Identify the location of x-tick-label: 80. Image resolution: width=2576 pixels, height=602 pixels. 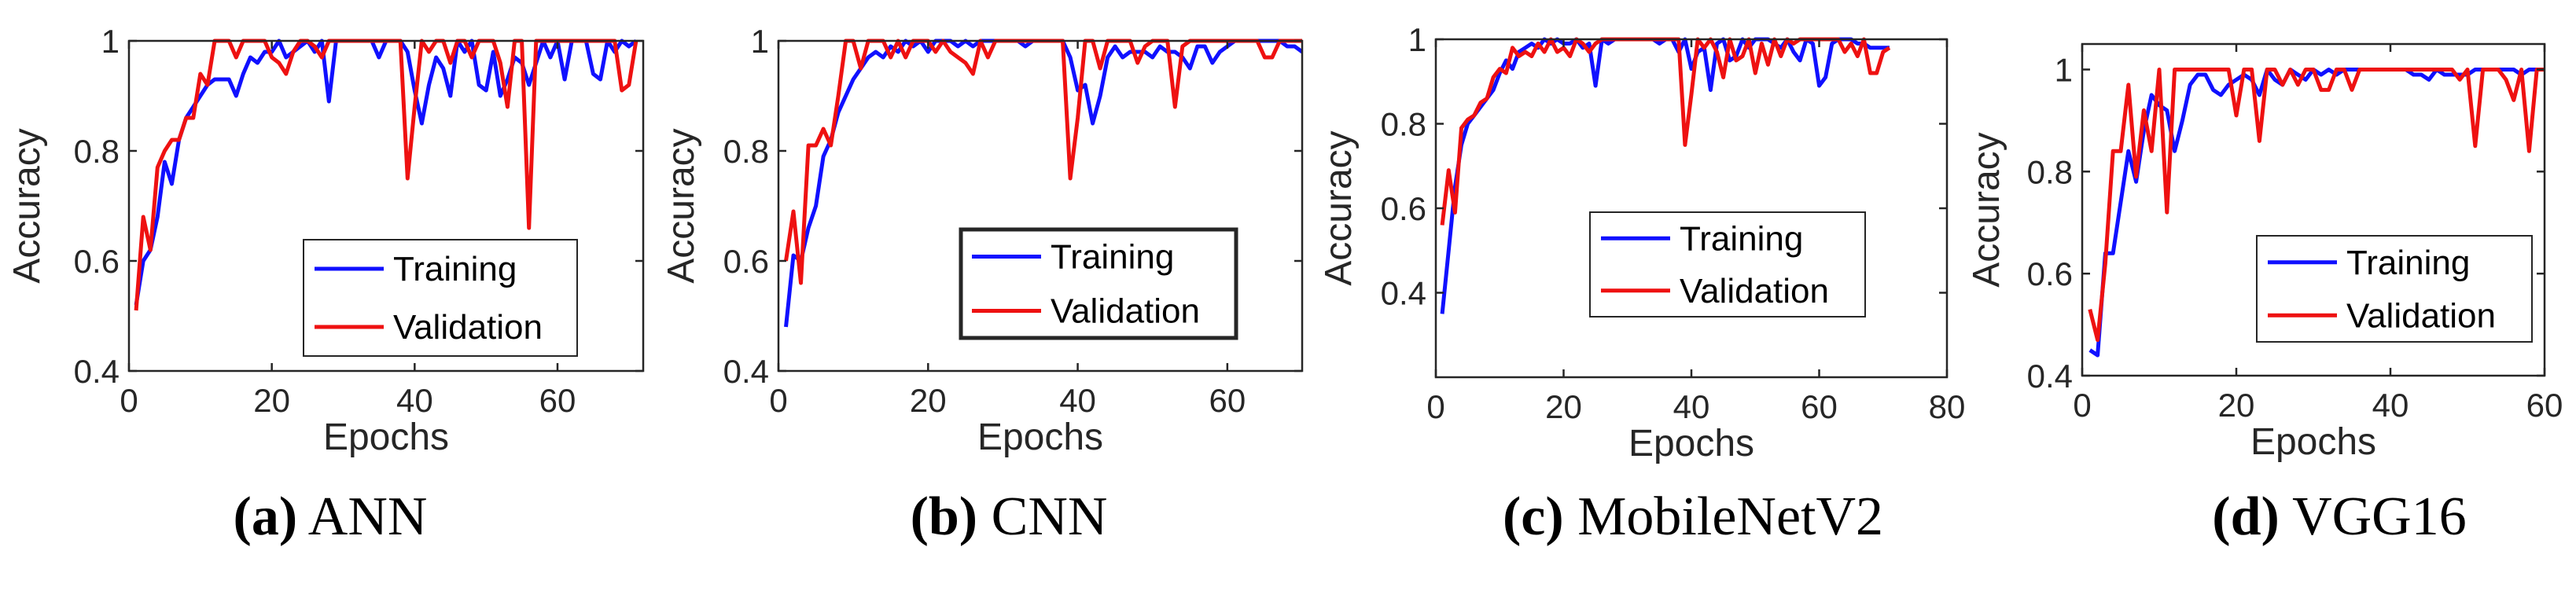
(1948, 407).